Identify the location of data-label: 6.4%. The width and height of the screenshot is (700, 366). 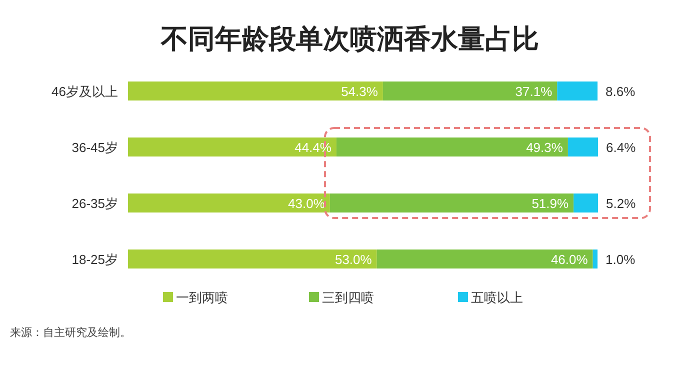
(621, 147).